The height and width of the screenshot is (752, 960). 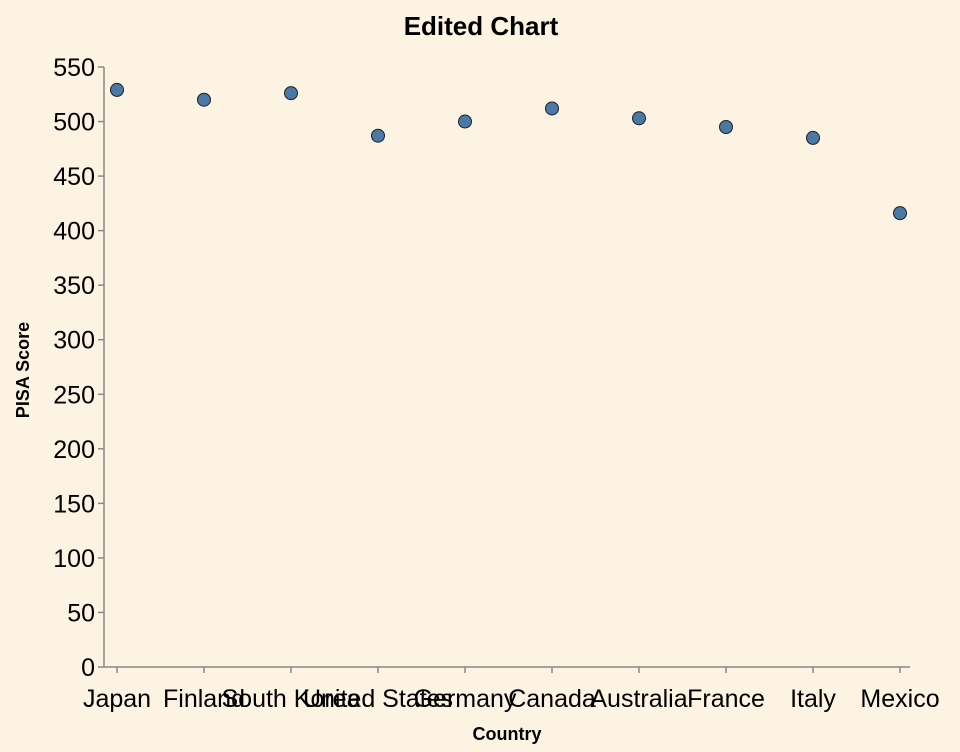 What do you see at coordinates (74, 123) in the screenshot?
I see `y-tick-label: 500` at bounding box center [74, 123].